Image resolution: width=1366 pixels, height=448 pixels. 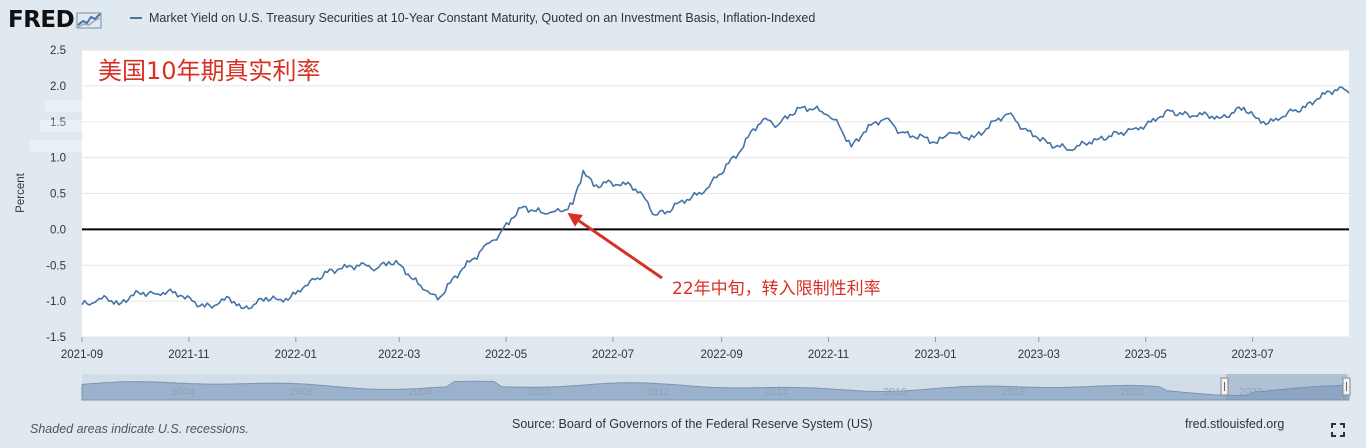 I want to click on y-tick-label: -1.0, so click(x=56, y=302).